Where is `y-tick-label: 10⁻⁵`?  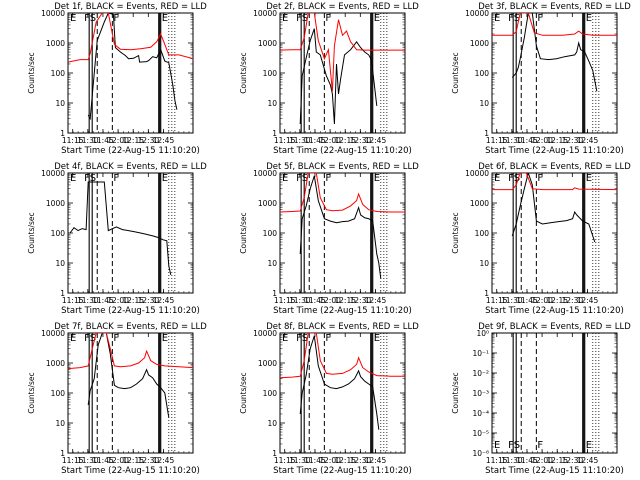 y-tick-label: 10⁻⁵ is located at coordinates (480, 433).